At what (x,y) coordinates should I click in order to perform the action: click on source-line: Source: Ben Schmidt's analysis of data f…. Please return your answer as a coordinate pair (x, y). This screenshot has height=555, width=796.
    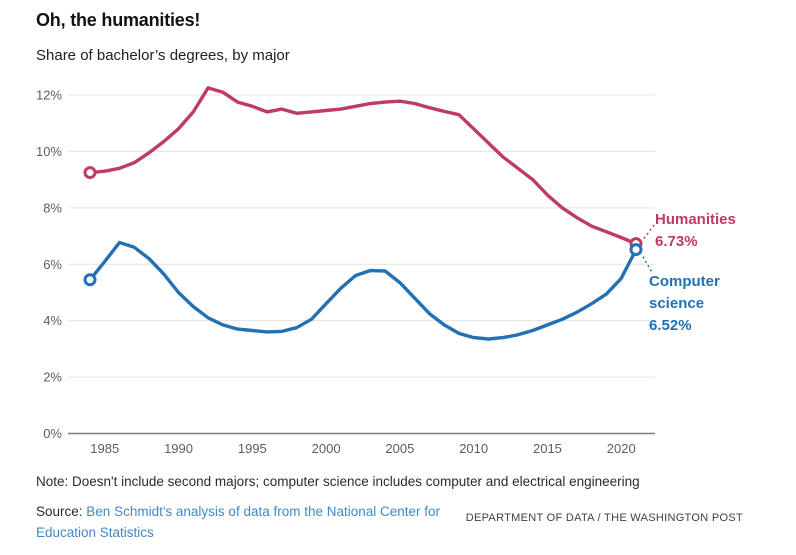
    Looking at the image, I should click on (267, 522).